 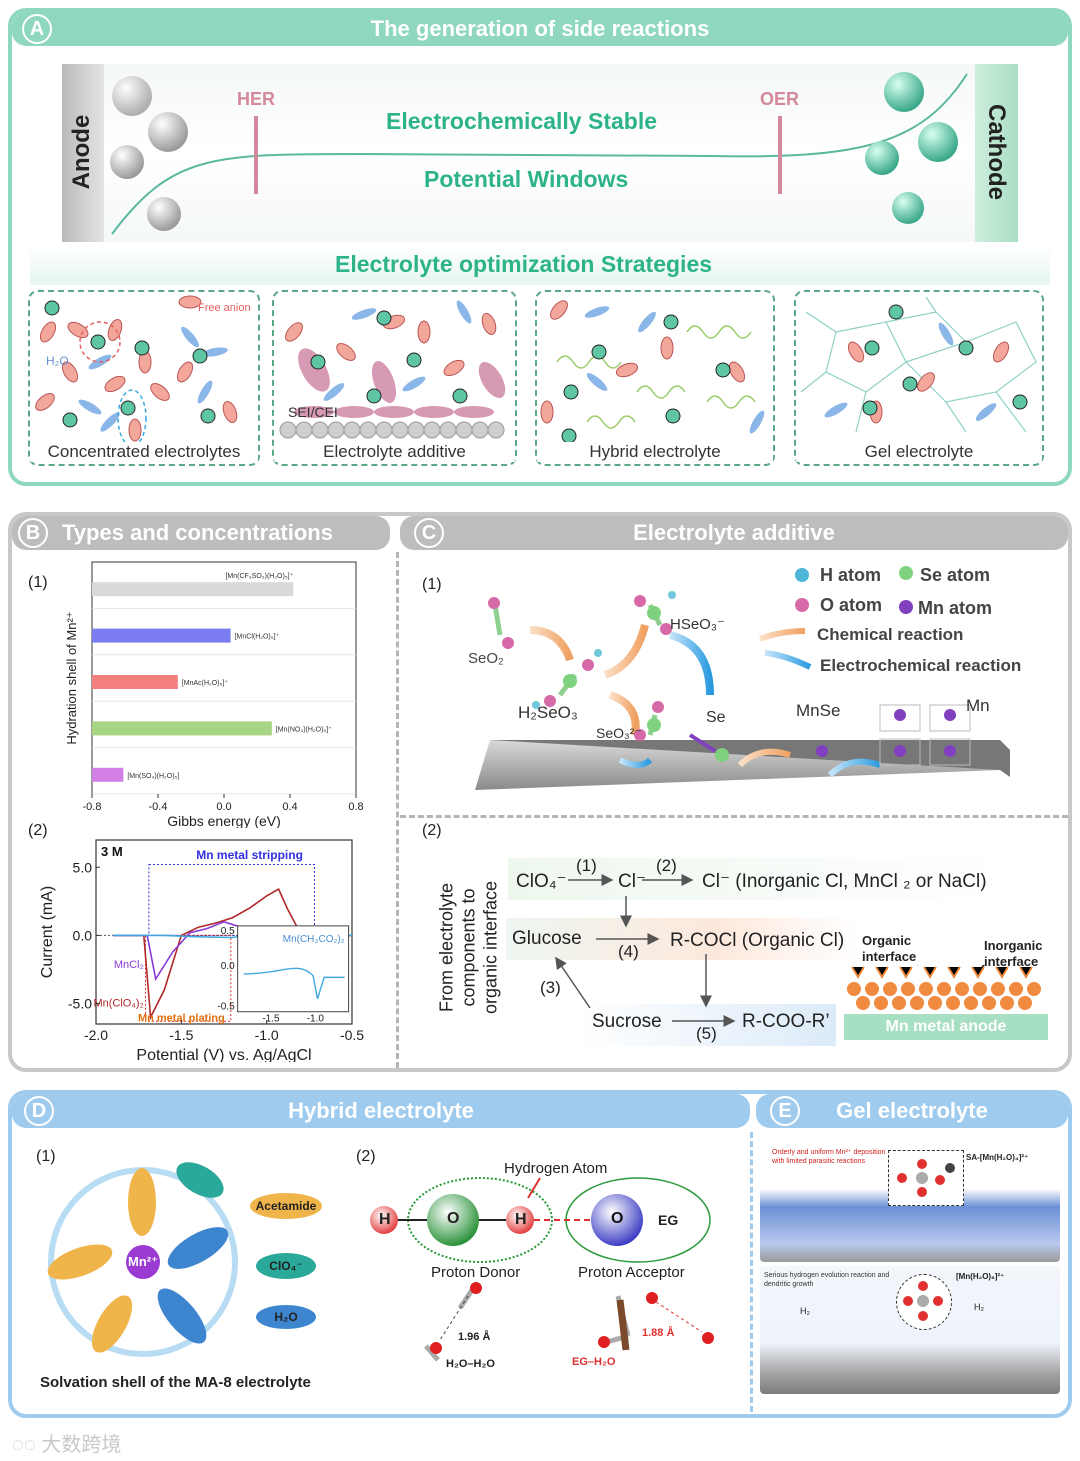 I want to click on mn-anode-bar: Mn metal anode, so click(x=946, y=1027).